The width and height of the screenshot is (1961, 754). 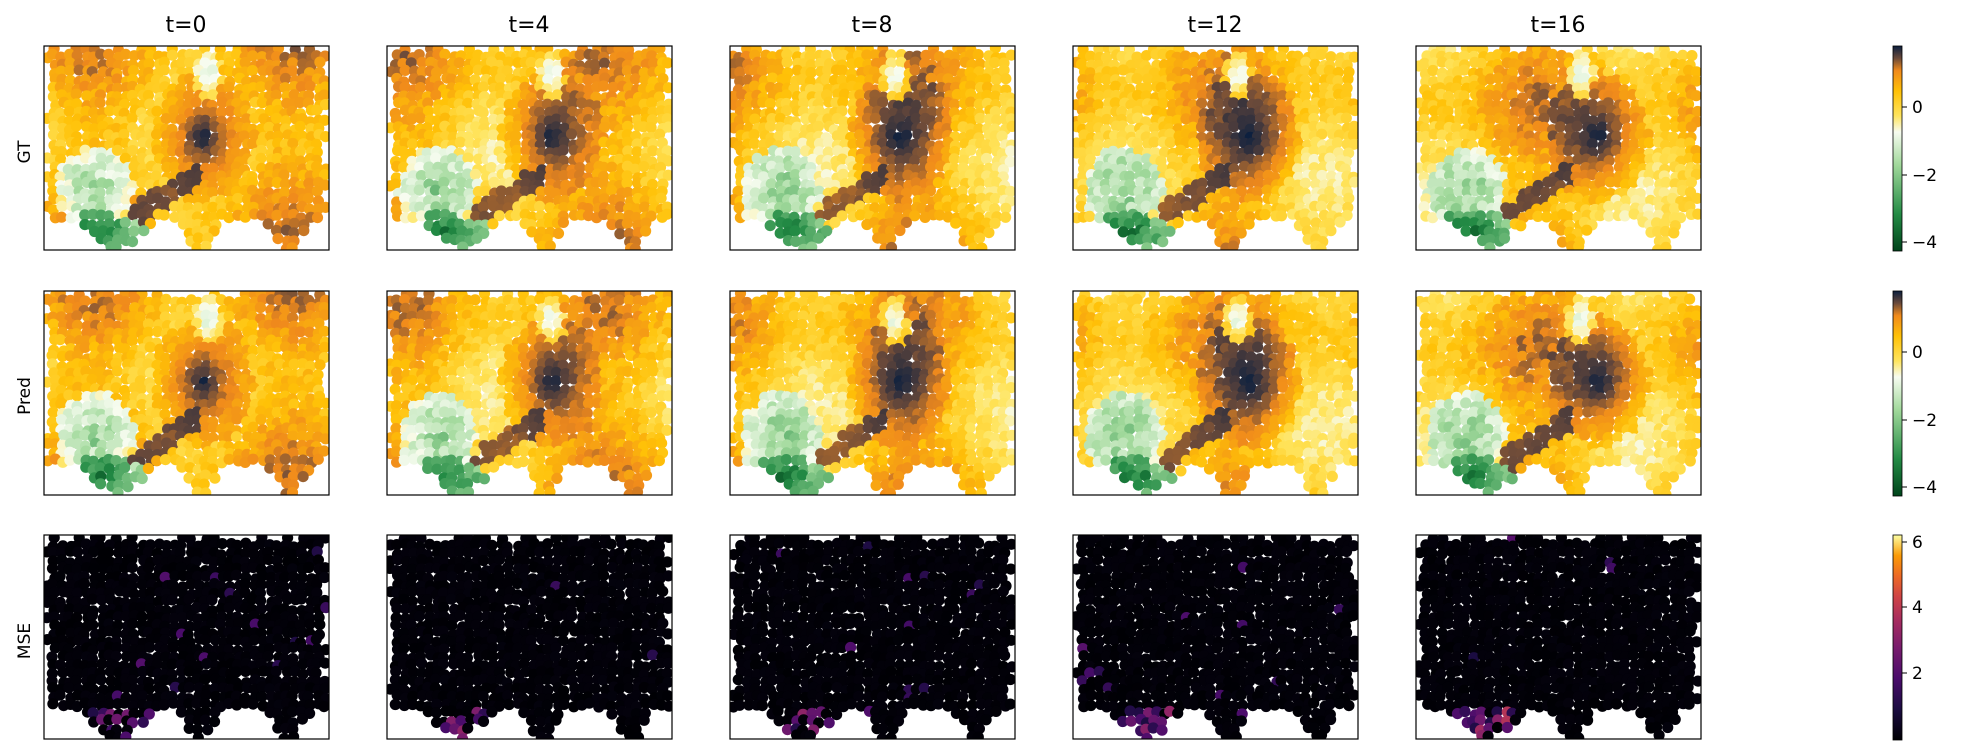 What do you see at coordinates (871, 25) in the screenshot?
I see `column-title: t=8` at bounding box center [871, 25].